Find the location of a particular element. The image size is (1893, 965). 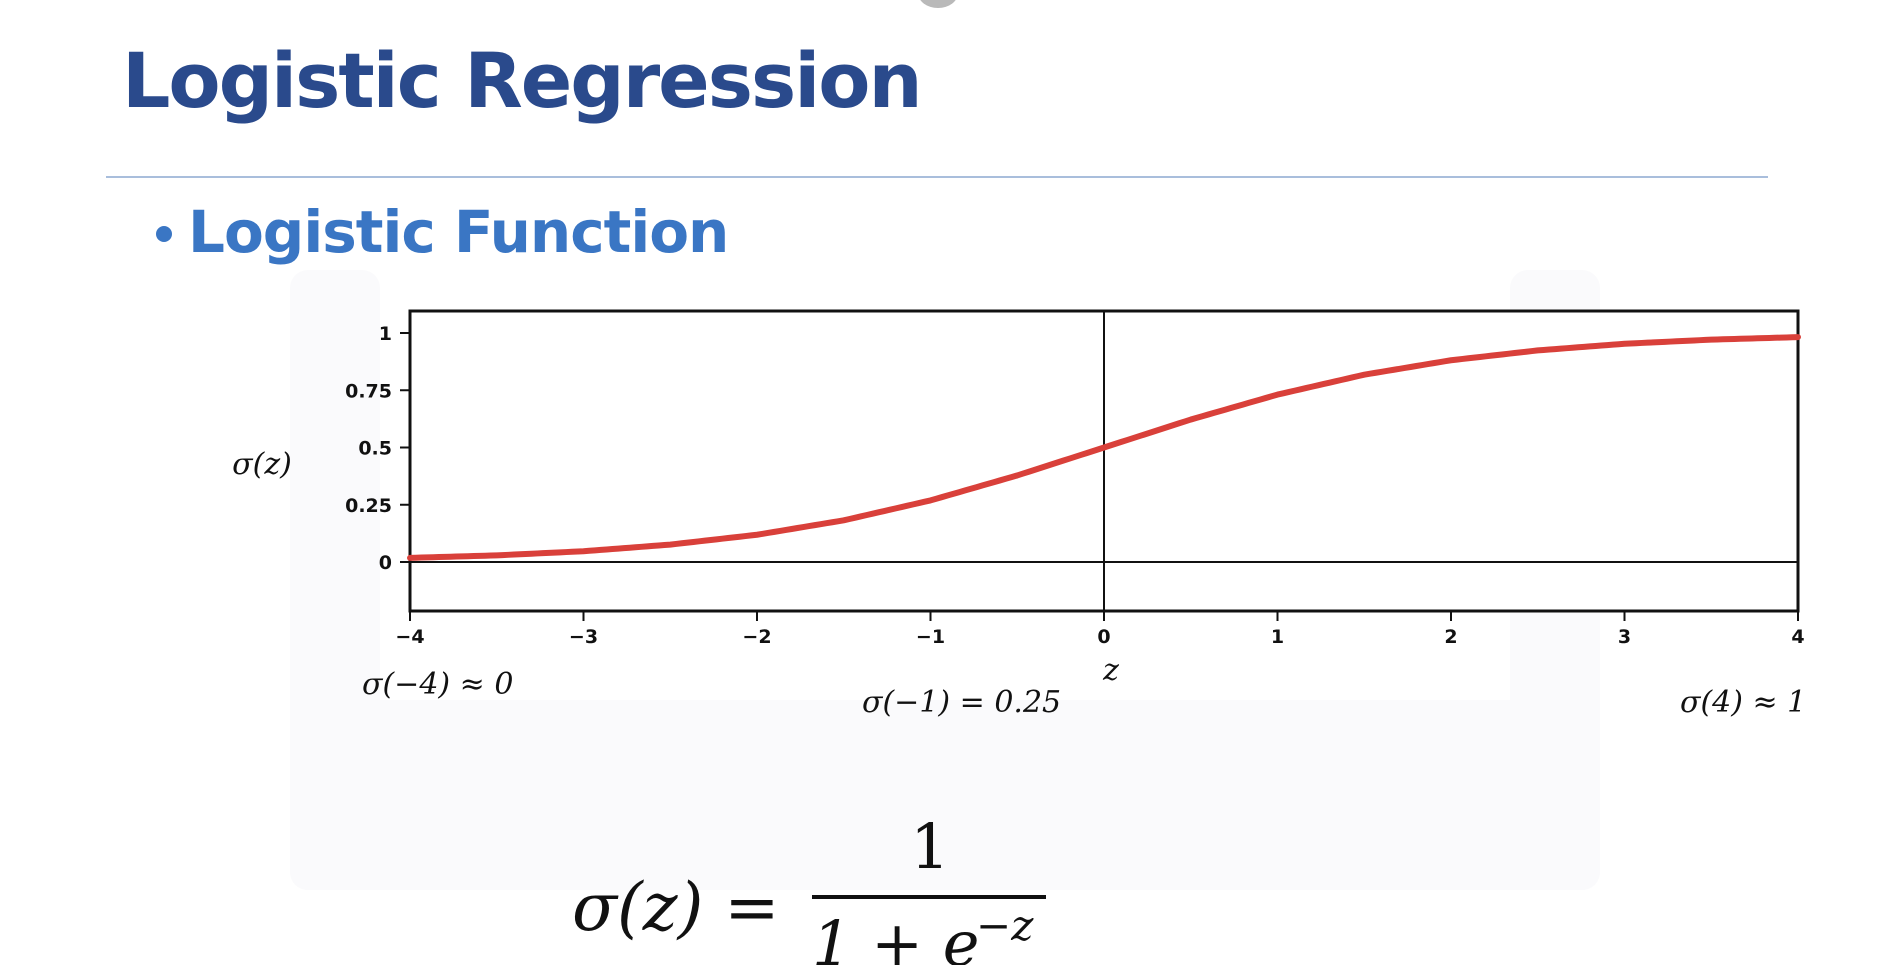

annotation-sigma-minus-4: σ(−4) ≈ 0 is located at coordinates (437, 684).